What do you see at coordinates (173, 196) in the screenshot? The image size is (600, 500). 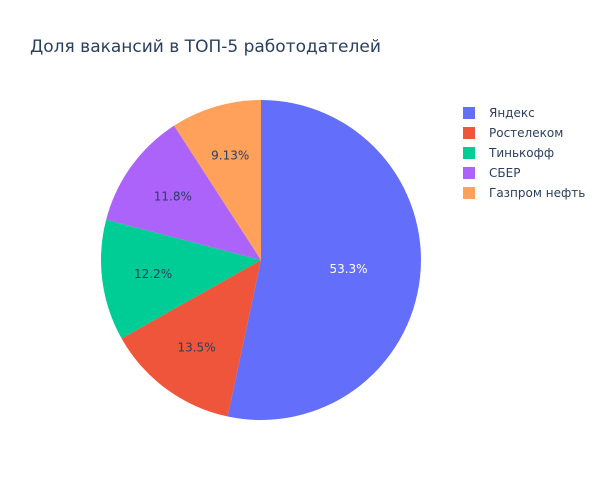 I see `slice-label-3: 11.8%` at bounding box center [173, 196].